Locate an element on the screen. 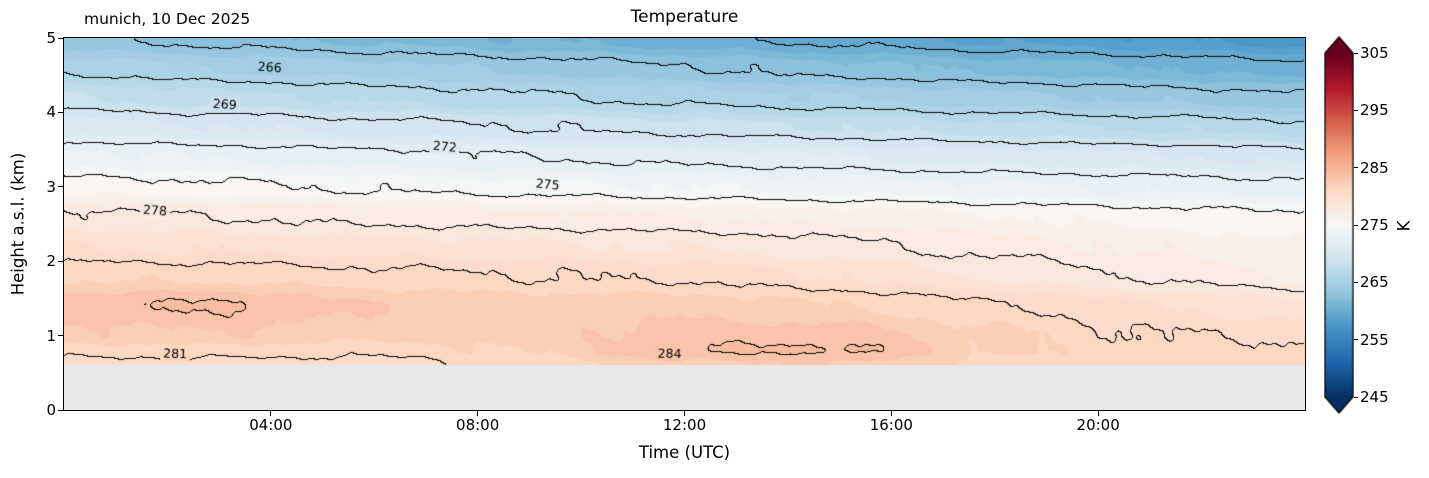 Image resolution: width=1429 pixels, height=478 pixels. y-tick-label: 2 is located at coordinates (51, 260).